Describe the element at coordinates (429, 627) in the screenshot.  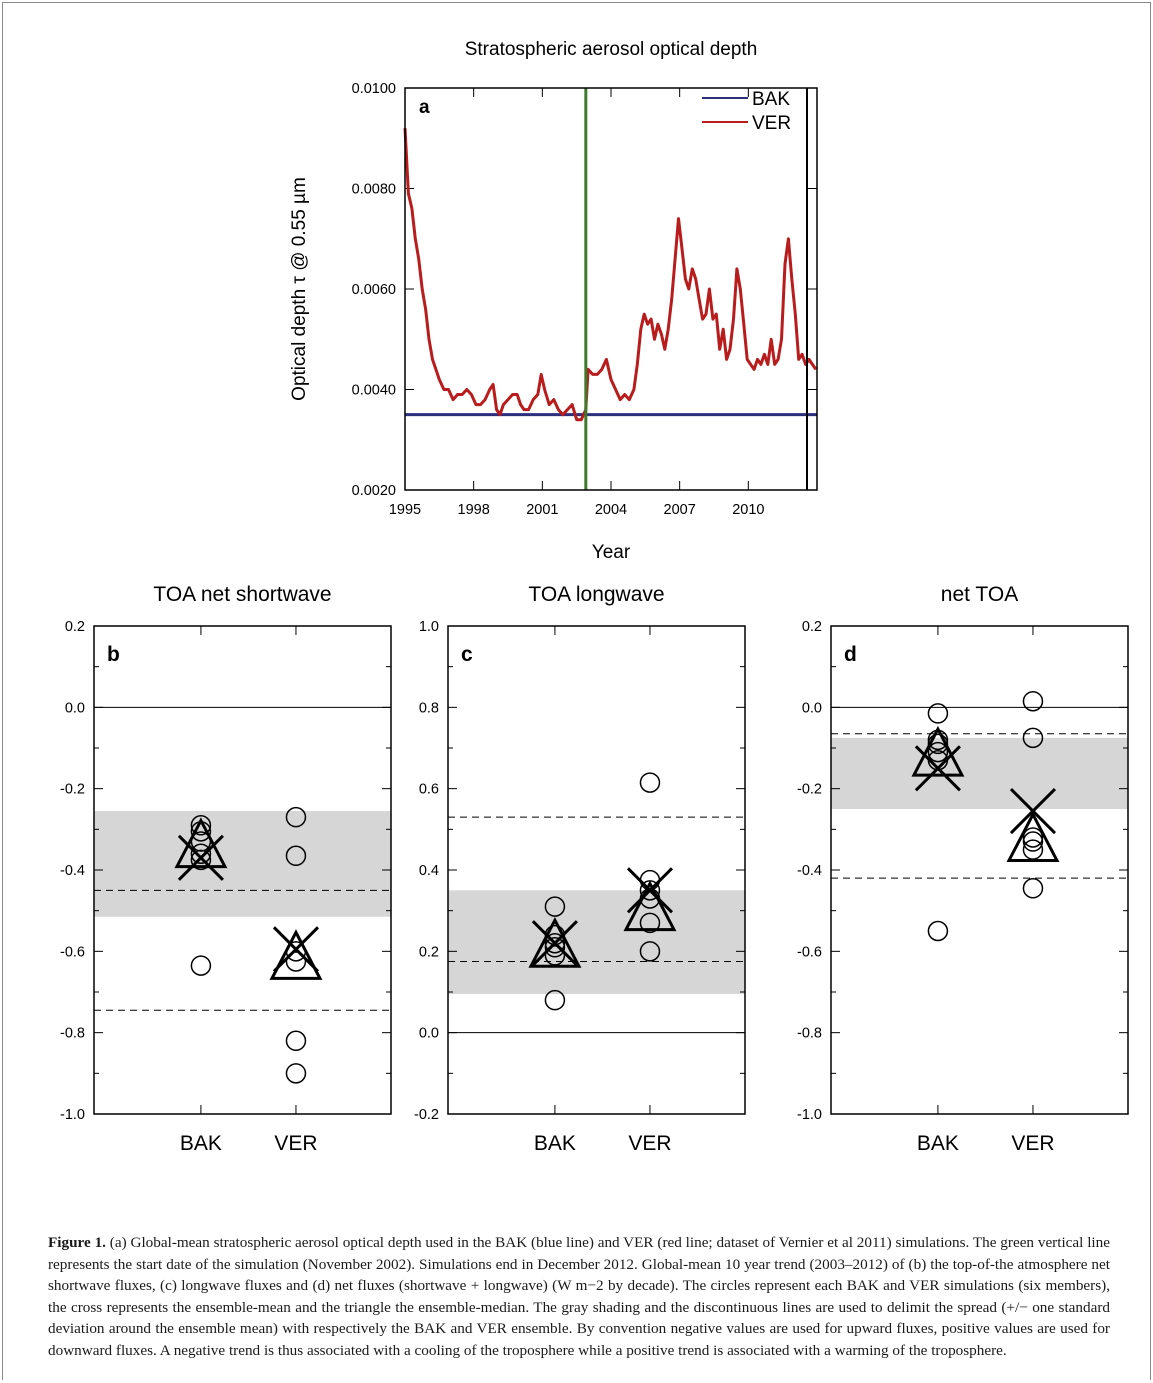
I see `panel-c-ytick-label: 1.0` at that location.